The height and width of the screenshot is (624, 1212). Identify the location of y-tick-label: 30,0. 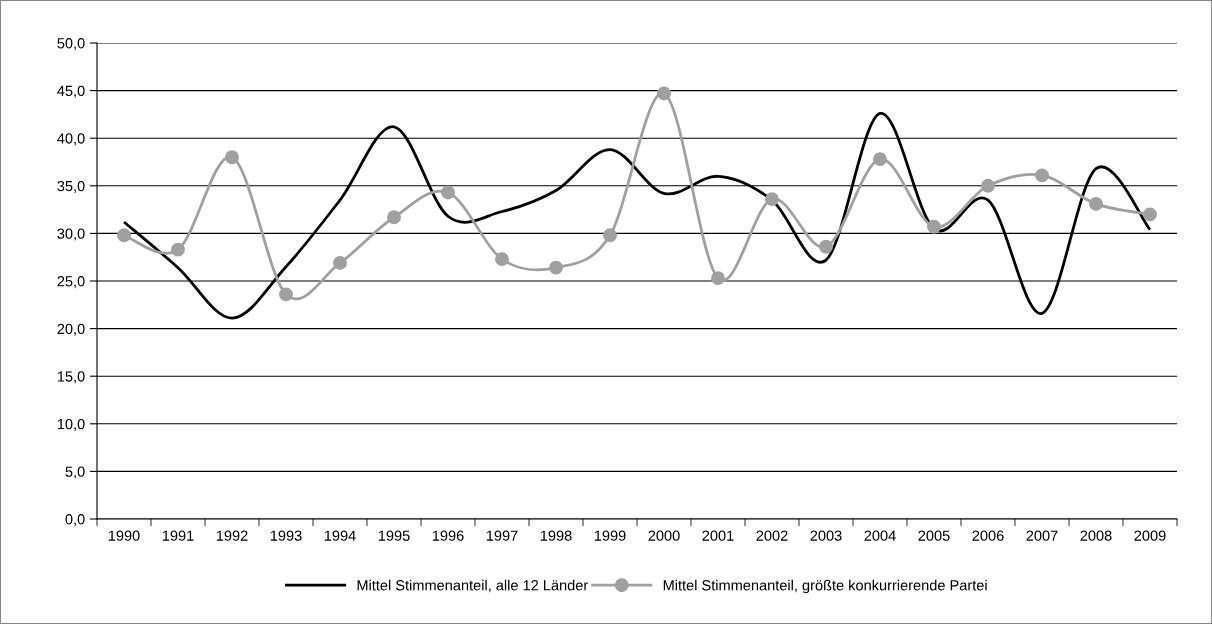
(71, 234).